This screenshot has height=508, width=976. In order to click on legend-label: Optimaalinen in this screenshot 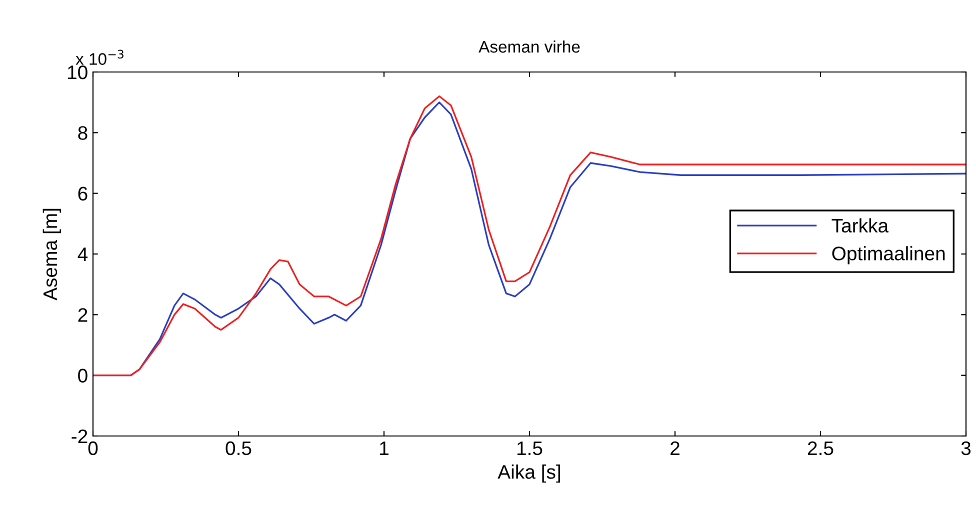, I will do `click(888, 255)`.